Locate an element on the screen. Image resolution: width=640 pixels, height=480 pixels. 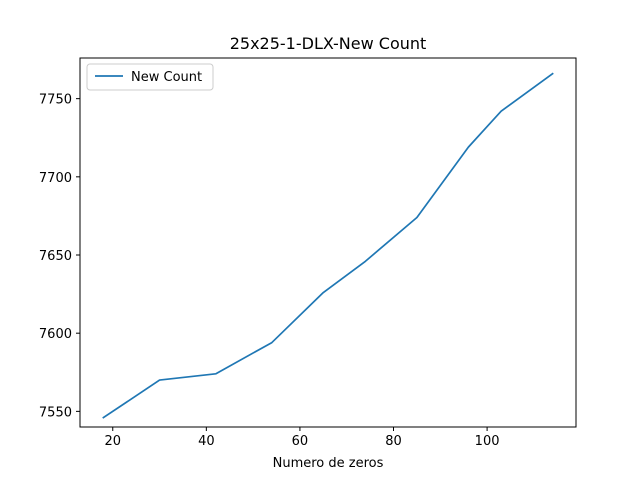
legend-label: New Count is located at coordinates (166, 77).